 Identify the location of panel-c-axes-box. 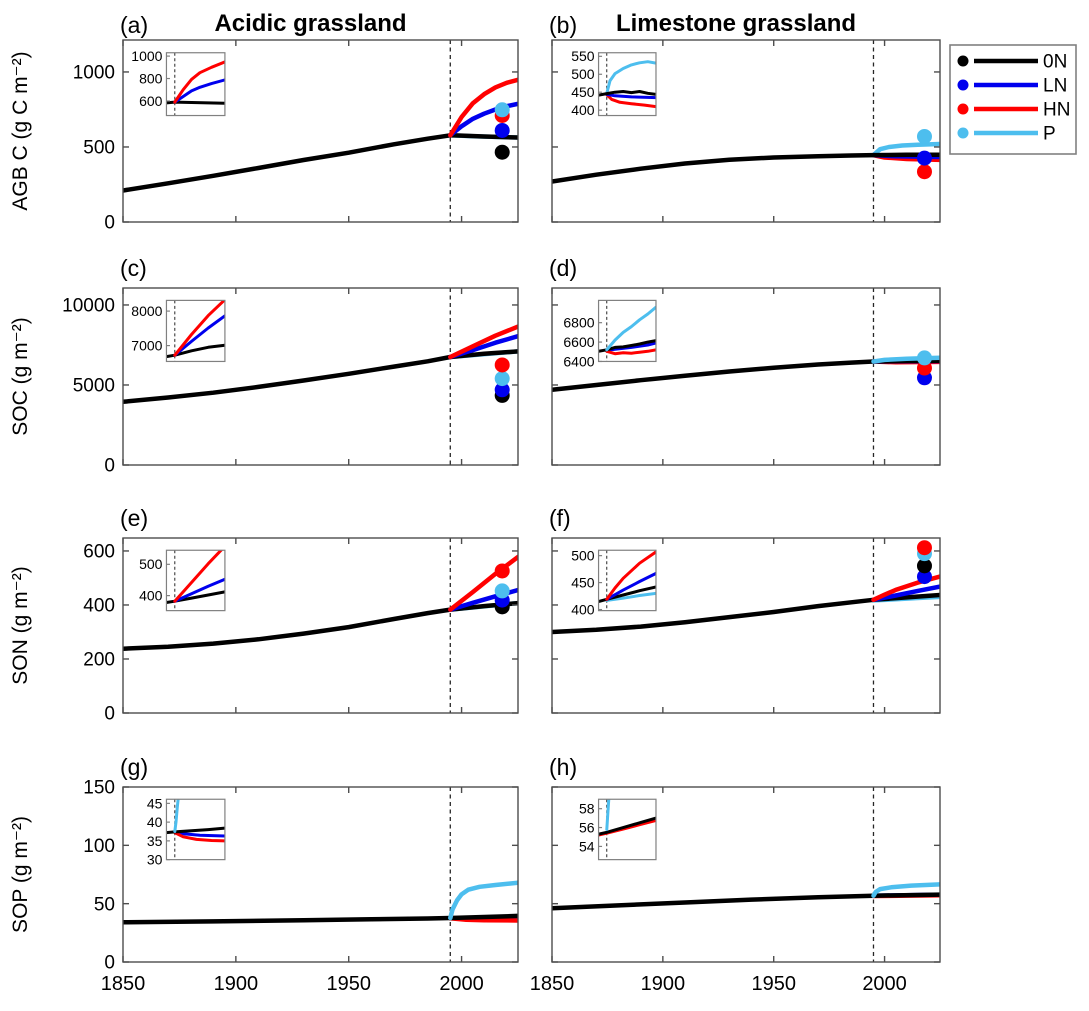
(320, 376).